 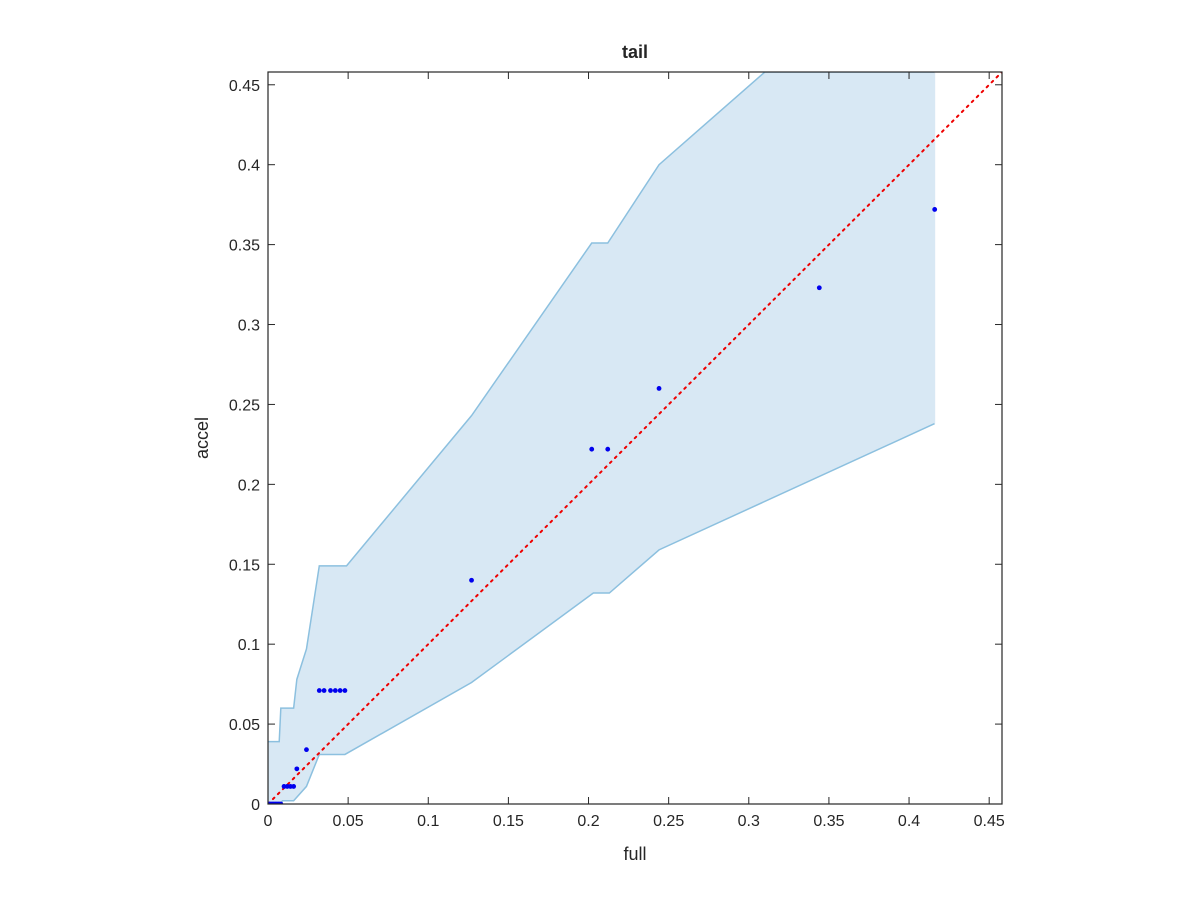 What do you see at coordinates (249, 645) in the screenshot?
I see `y-tick-label: 0.1` at bounding box center [249, 645].